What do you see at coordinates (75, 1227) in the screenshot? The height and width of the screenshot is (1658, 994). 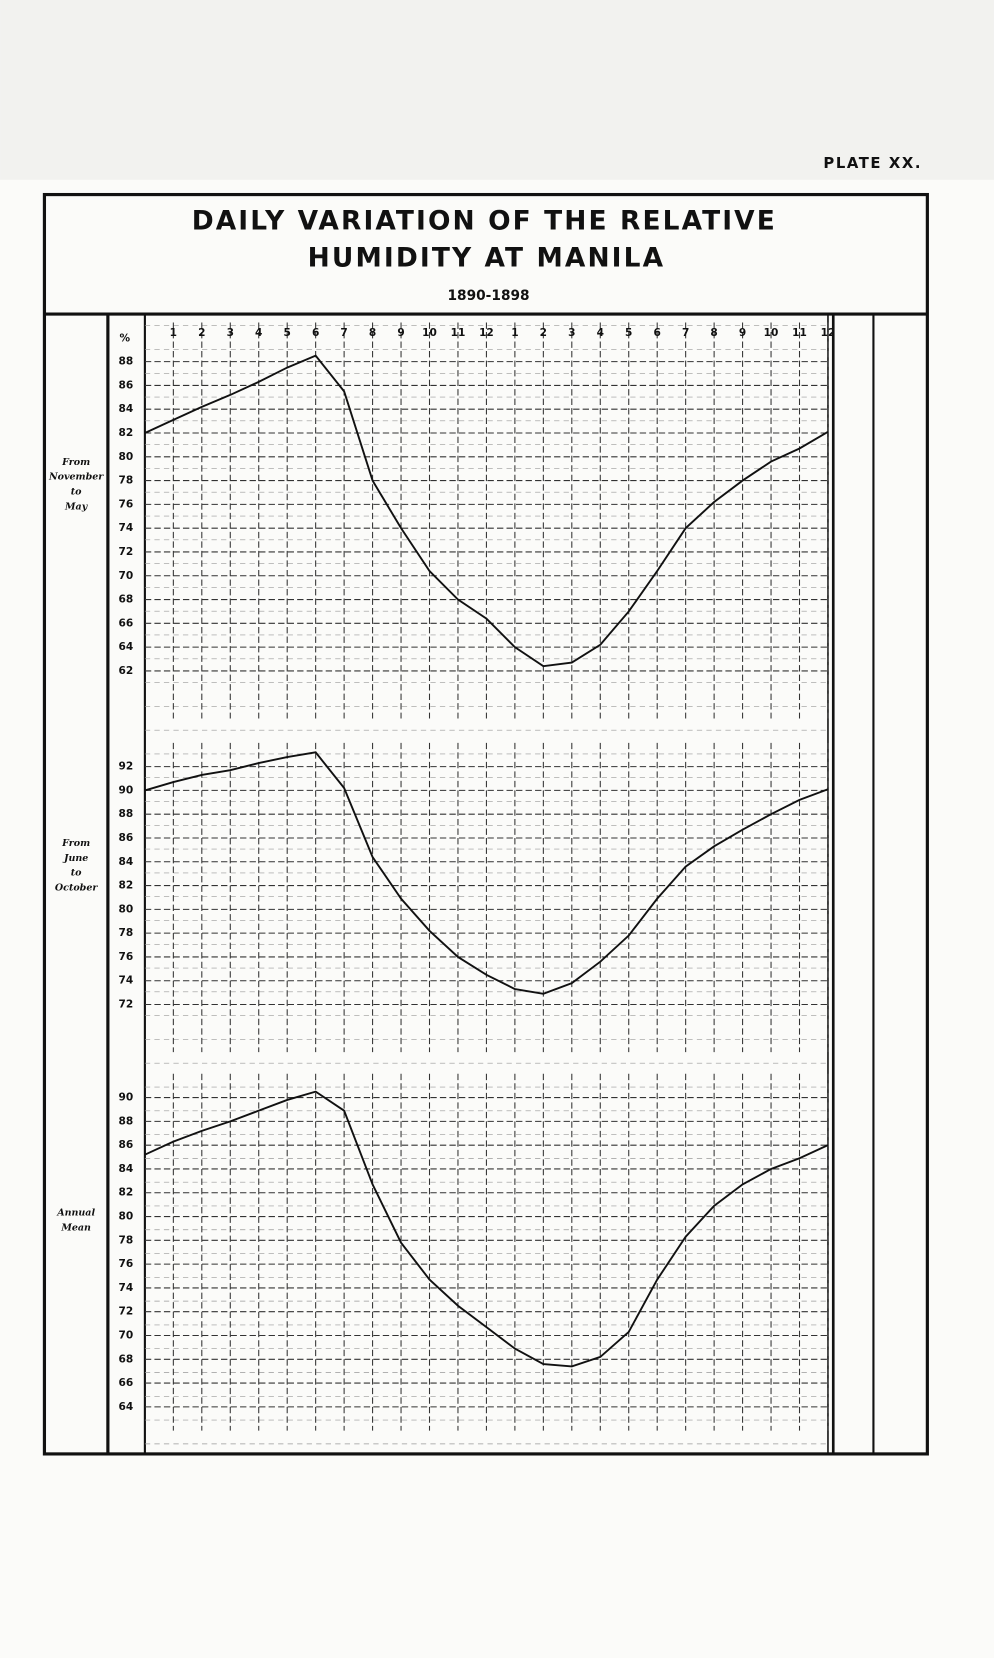 I see `side-label: Mean` at bounding box center [75, 1227].